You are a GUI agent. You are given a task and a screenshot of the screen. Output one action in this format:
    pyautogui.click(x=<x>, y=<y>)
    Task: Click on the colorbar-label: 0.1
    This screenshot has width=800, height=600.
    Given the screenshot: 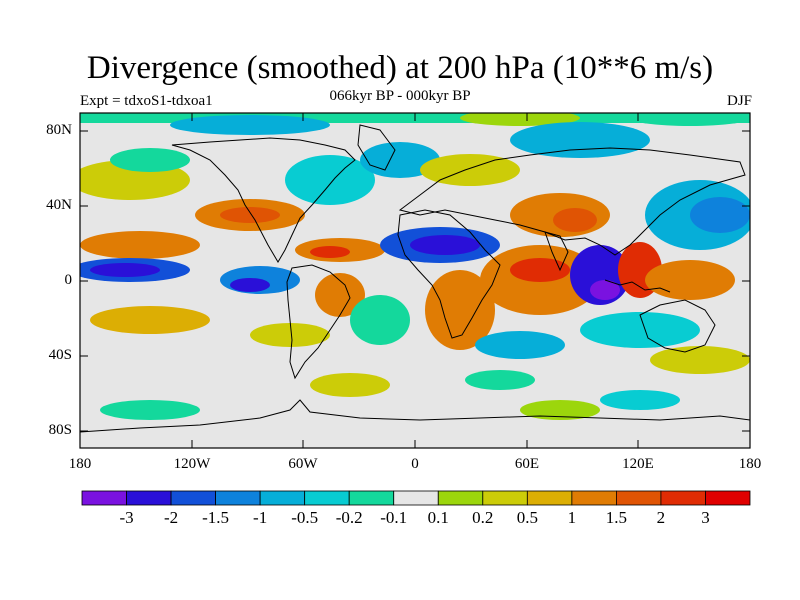 What is the action you would take?
    pyautogui.click(x=438, y=517)
    